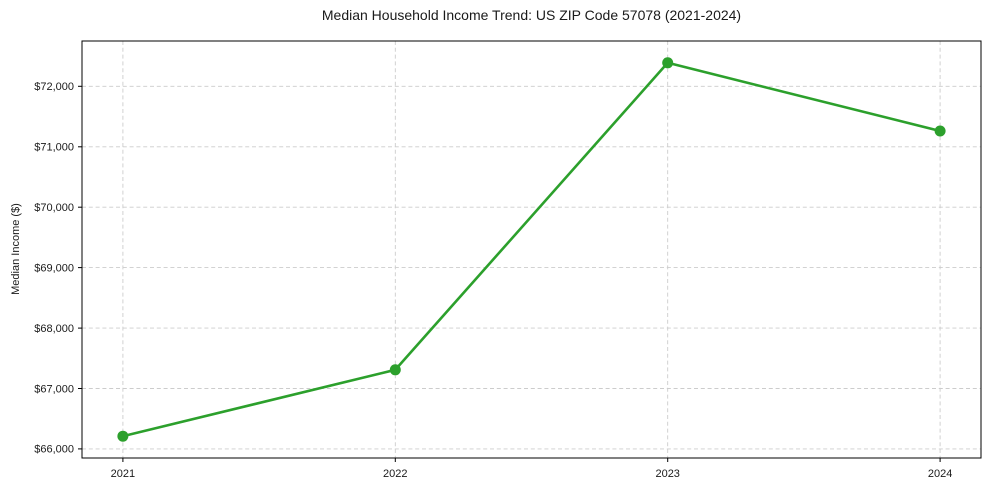 The image size is (989, 490). Describe the element at coordinates (54, 208) in the screenshot. I see `y-tick-label: $70,000` at that location.